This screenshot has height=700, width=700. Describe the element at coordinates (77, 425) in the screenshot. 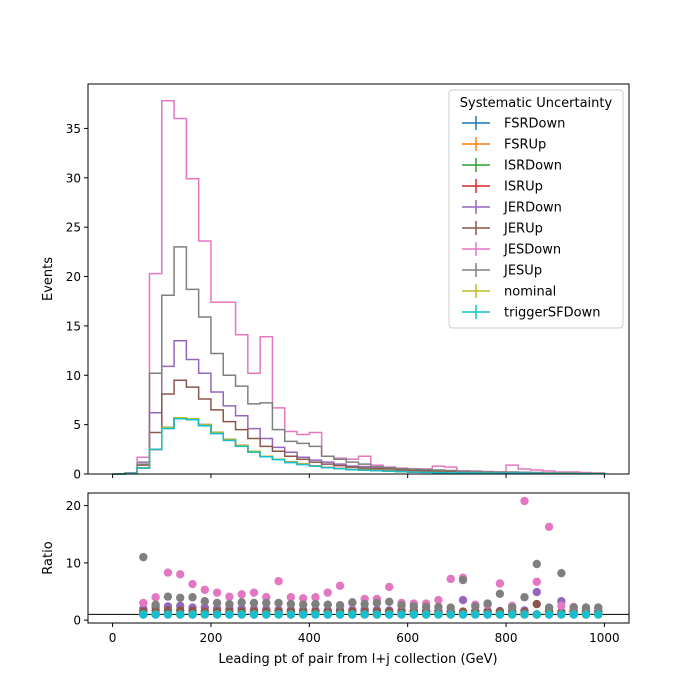

I see `histogram-y-tick-label: 5` at that location.